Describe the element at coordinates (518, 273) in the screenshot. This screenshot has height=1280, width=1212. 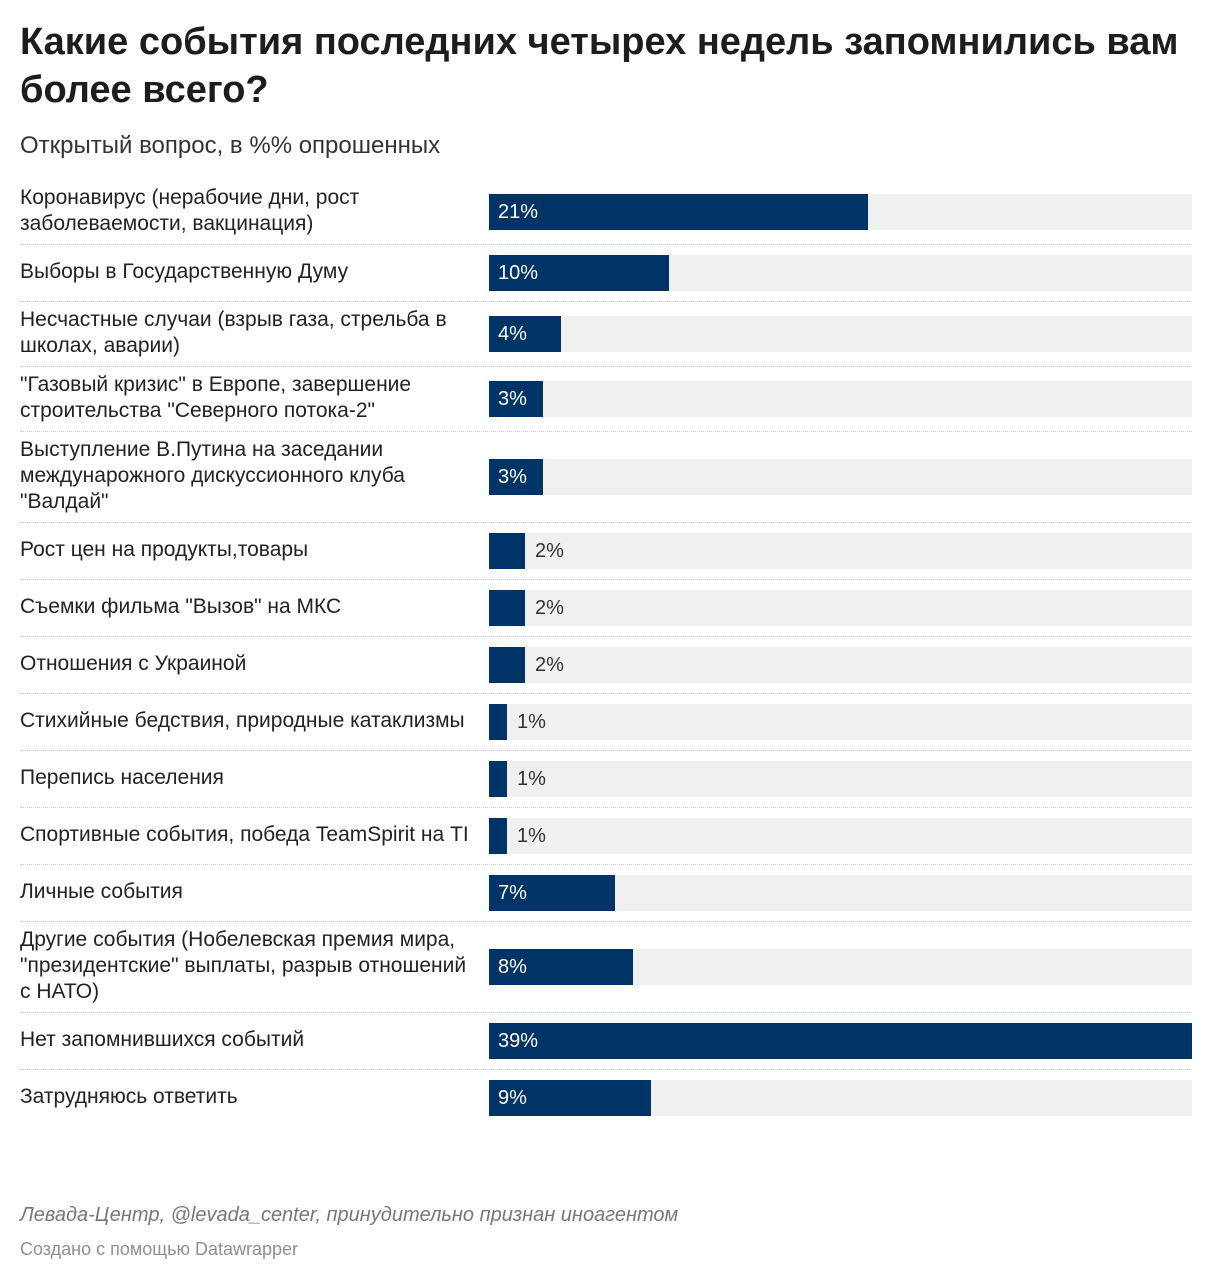
I see `value-label: 10%` at that location.